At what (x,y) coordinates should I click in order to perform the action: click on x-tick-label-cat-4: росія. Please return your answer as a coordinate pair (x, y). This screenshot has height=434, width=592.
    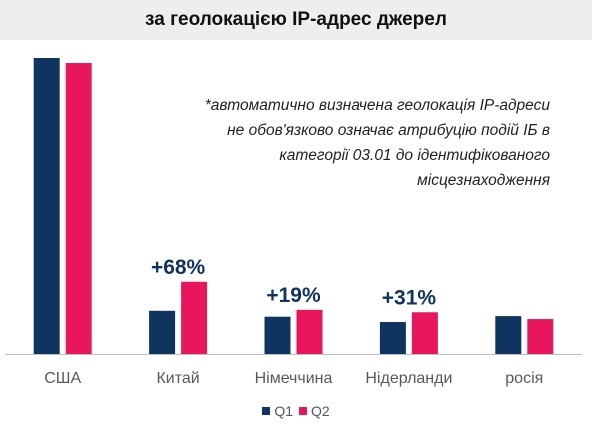
    Looking at the image, I should click on (524, 378).